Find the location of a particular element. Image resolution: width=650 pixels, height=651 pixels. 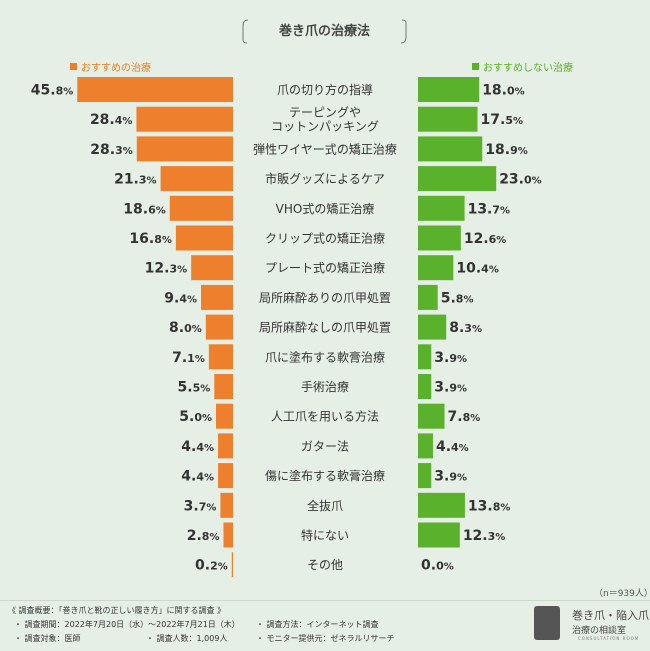

category-label-8: 局所麻酔なしの爪甲処置 is located at coordinates (325, 327).